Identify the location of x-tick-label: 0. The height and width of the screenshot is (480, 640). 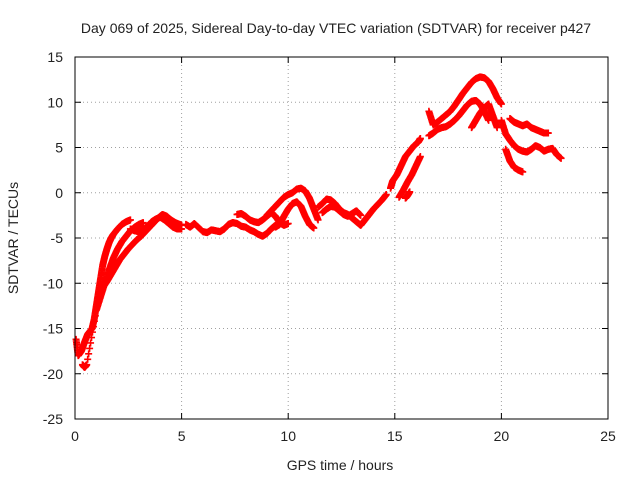
(75, 436).